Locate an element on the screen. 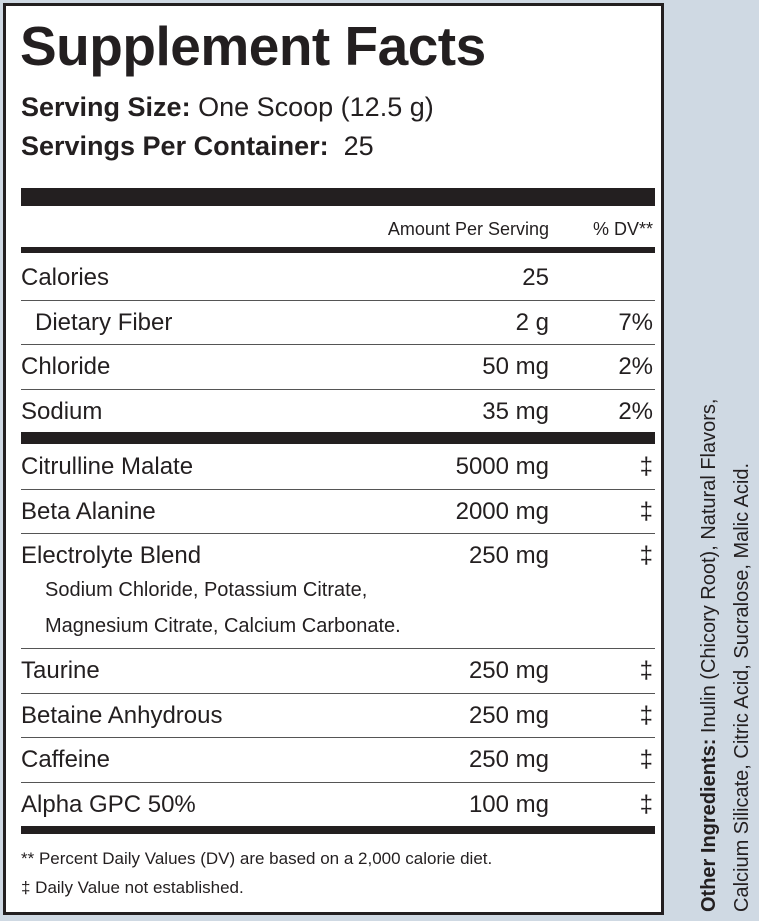 The image size is (759, 921). divider is located at coordinates (338, 250).